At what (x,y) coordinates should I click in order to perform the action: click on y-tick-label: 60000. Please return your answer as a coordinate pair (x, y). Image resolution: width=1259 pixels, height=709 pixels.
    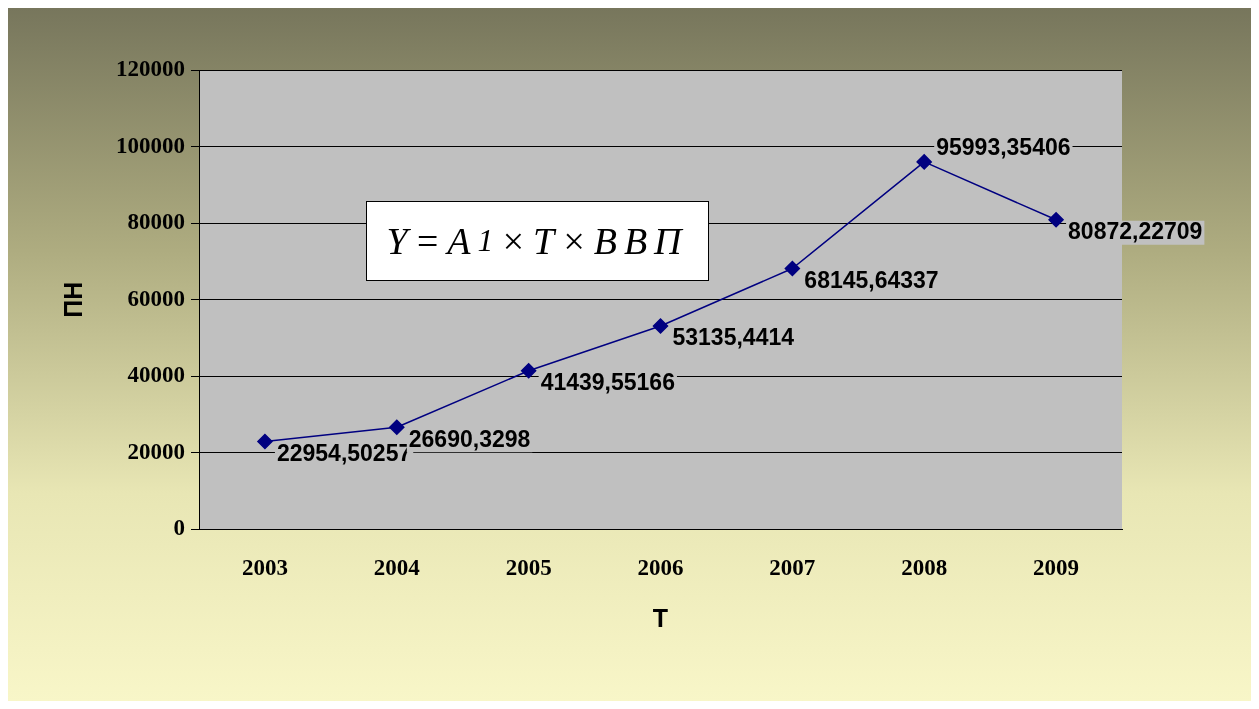
    Looking at the image, I should click on (156, 298).